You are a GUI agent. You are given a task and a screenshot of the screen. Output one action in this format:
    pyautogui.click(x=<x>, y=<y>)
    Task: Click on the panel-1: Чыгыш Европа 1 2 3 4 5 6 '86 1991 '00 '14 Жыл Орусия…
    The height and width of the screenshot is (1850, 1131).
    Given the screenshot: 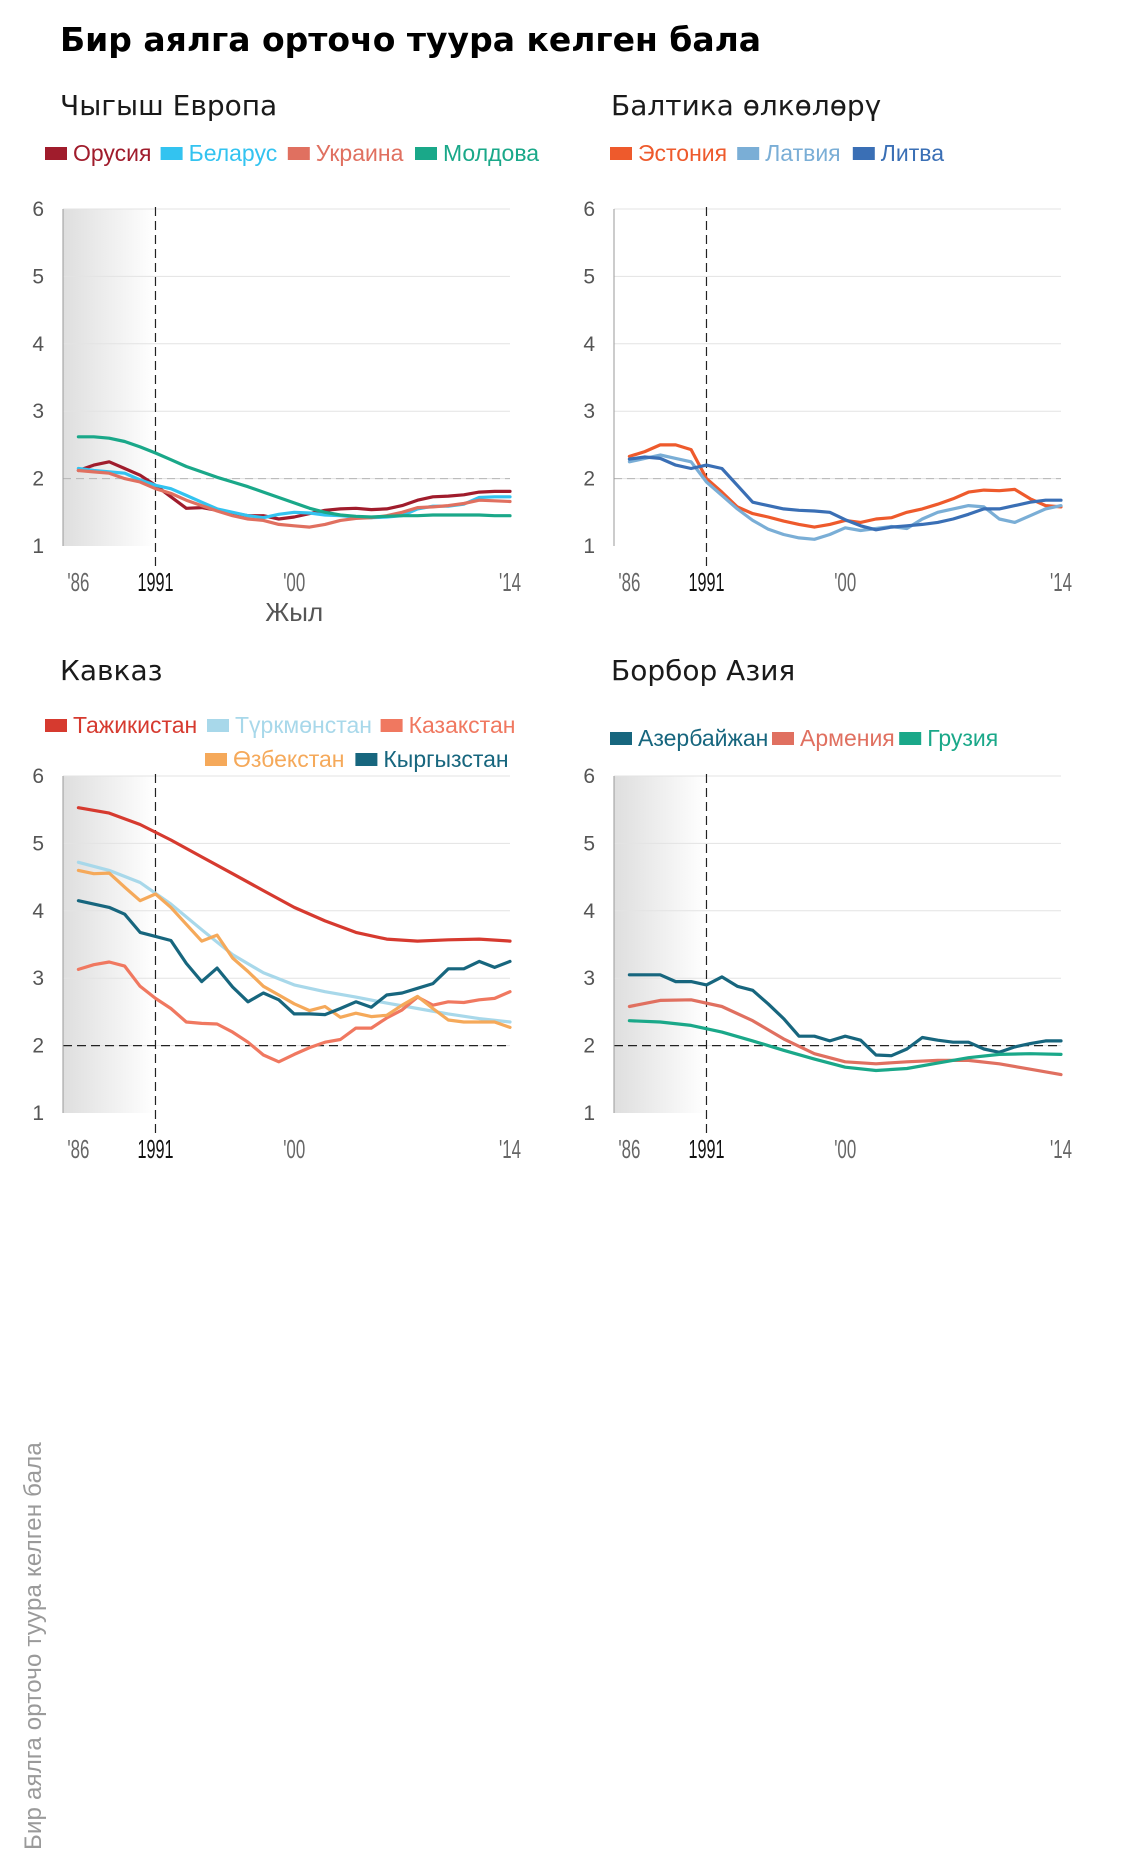 What is the action you would take?
    pyautogui.click(x=285, y=358)
    